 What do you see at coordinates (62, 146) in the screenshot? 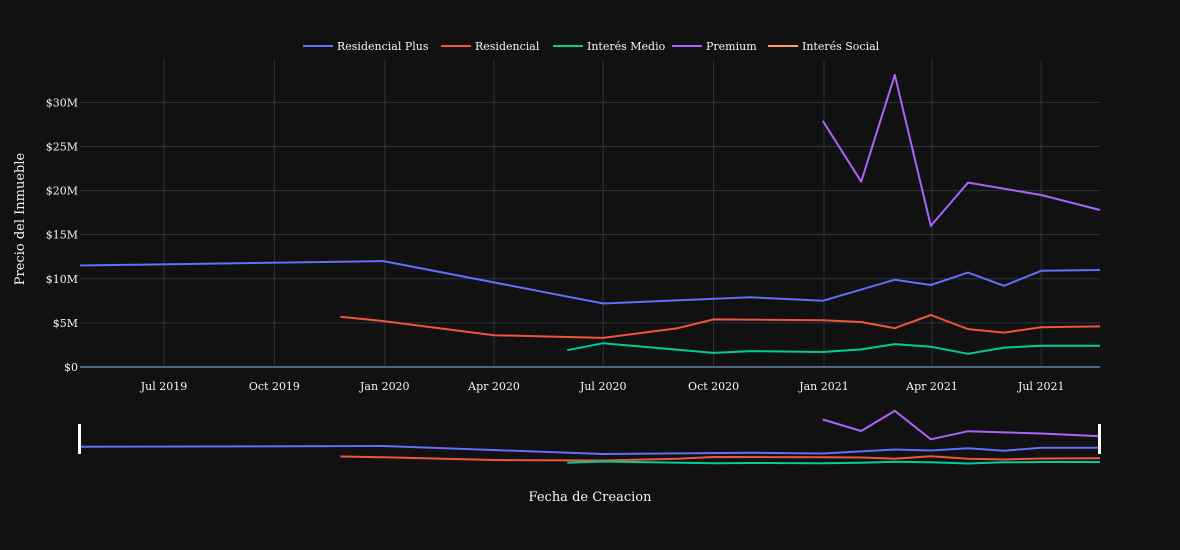
I see `y-tick-label: $25M` at bounding box center [62, 146].